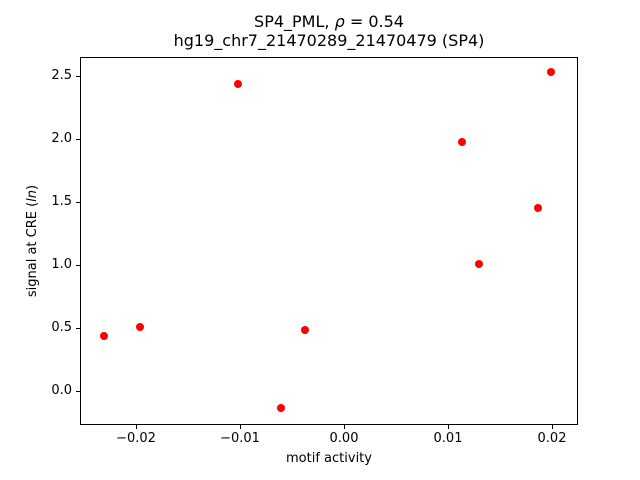  I want to click on x-axis-label: motif activity, so click(329, 458).